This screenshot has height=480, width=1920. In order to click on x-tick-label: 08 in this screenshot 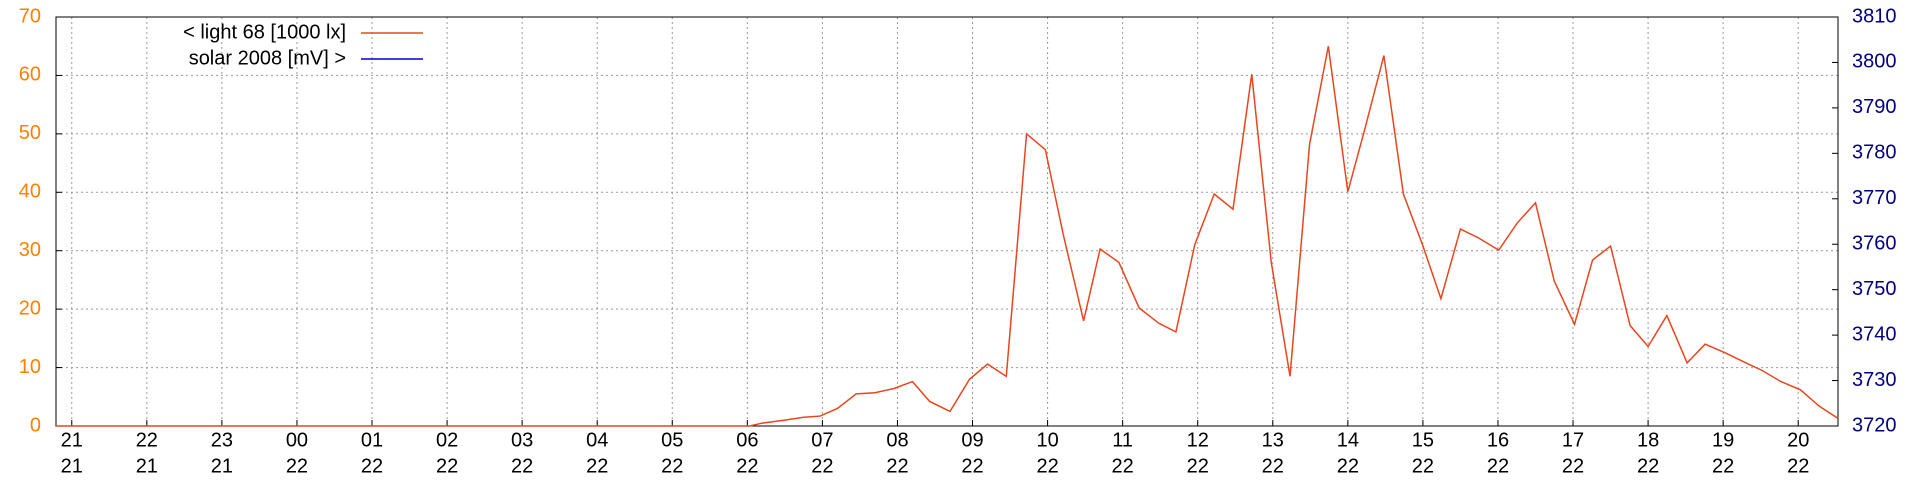, I will do `click(897, 440)`.